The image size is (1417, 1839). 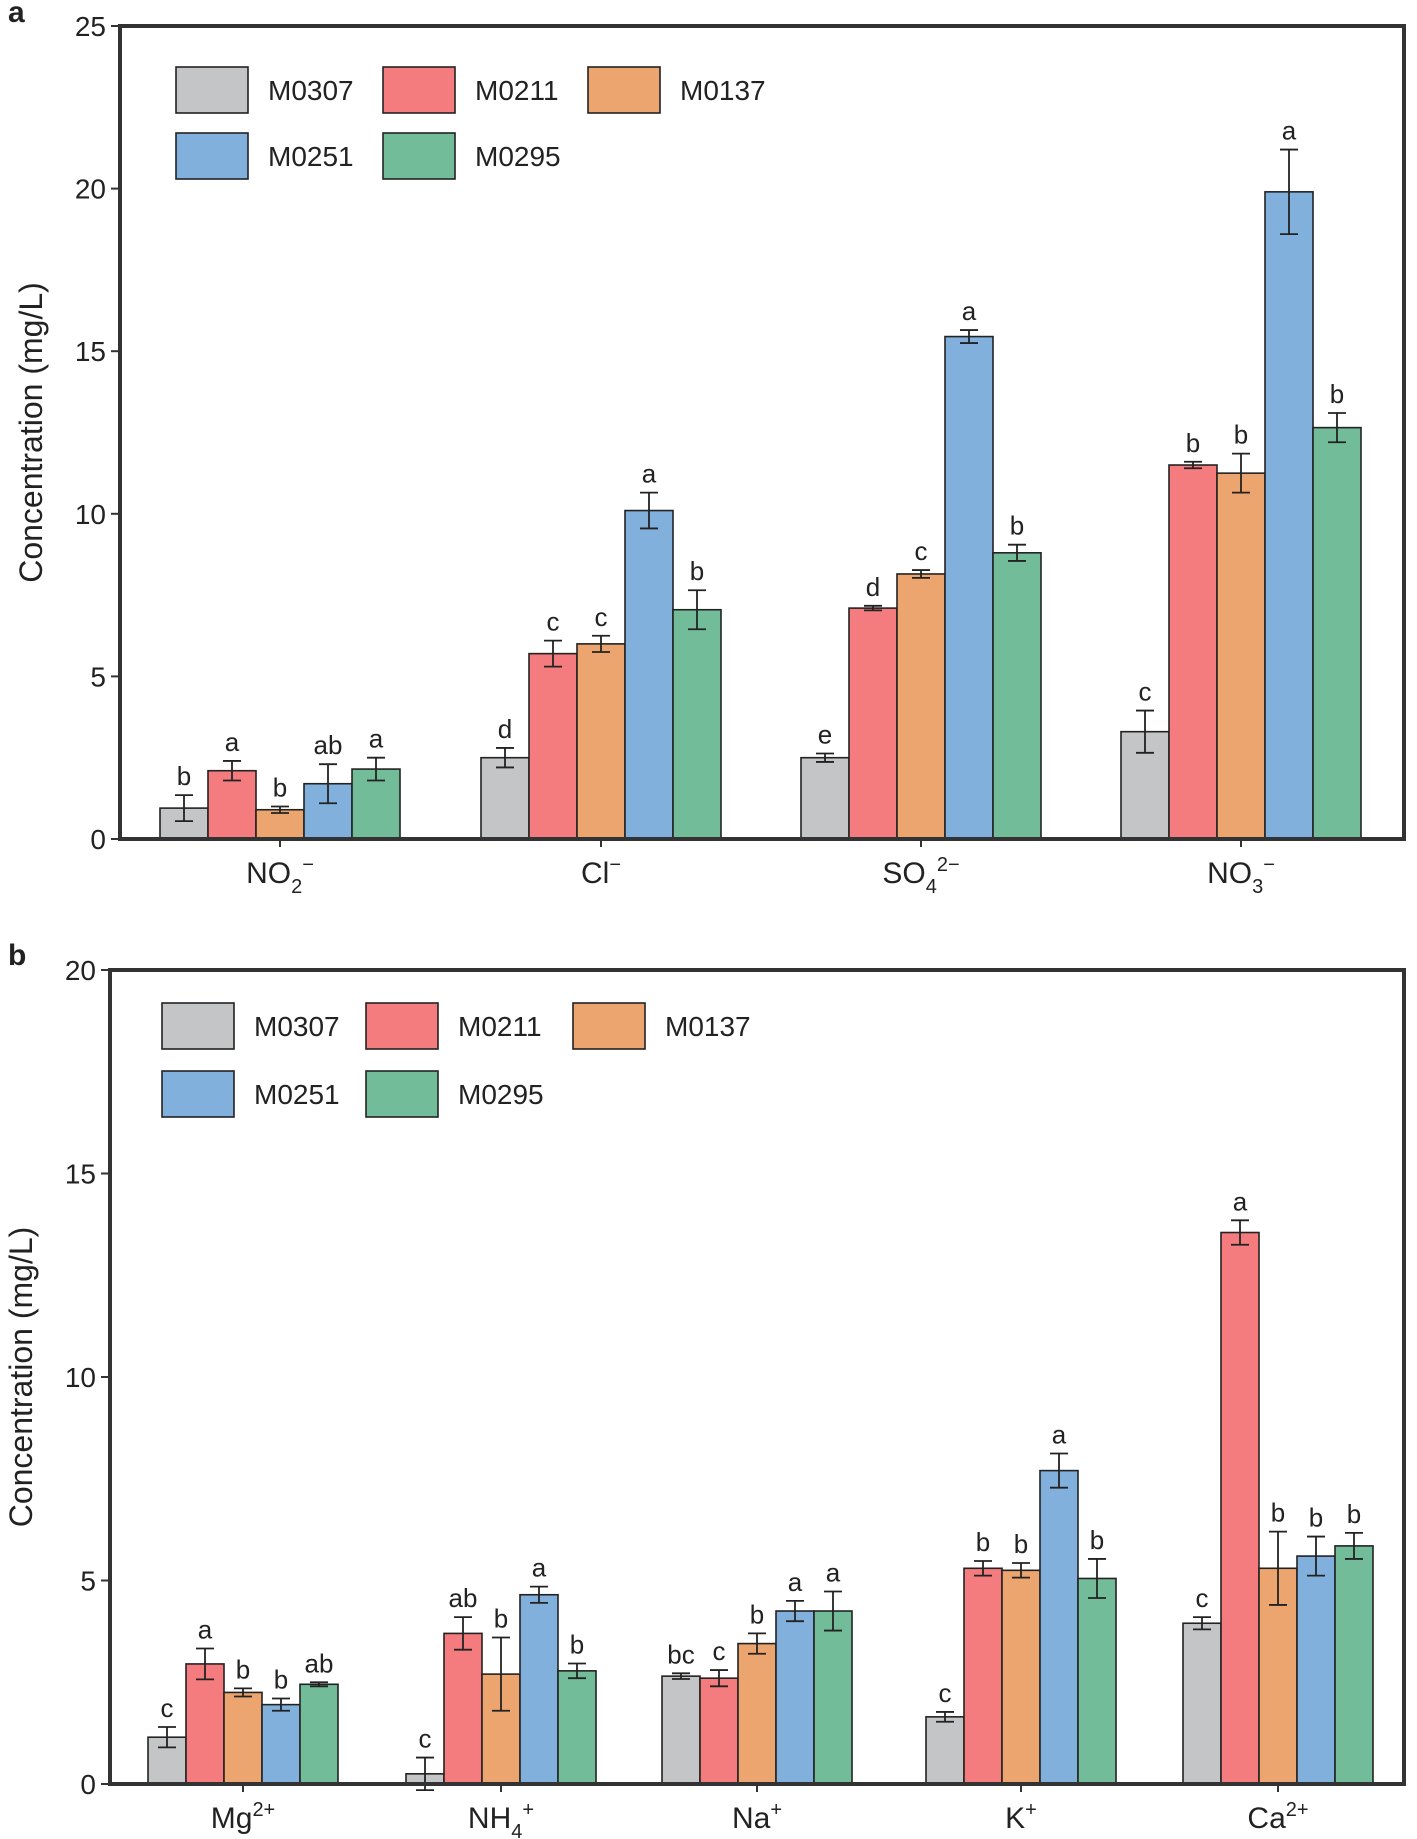 What do you see at coordinates (1241, 876) in the screenshot?
I see `category-label: NO3−` at bounding box center [1241, 876].